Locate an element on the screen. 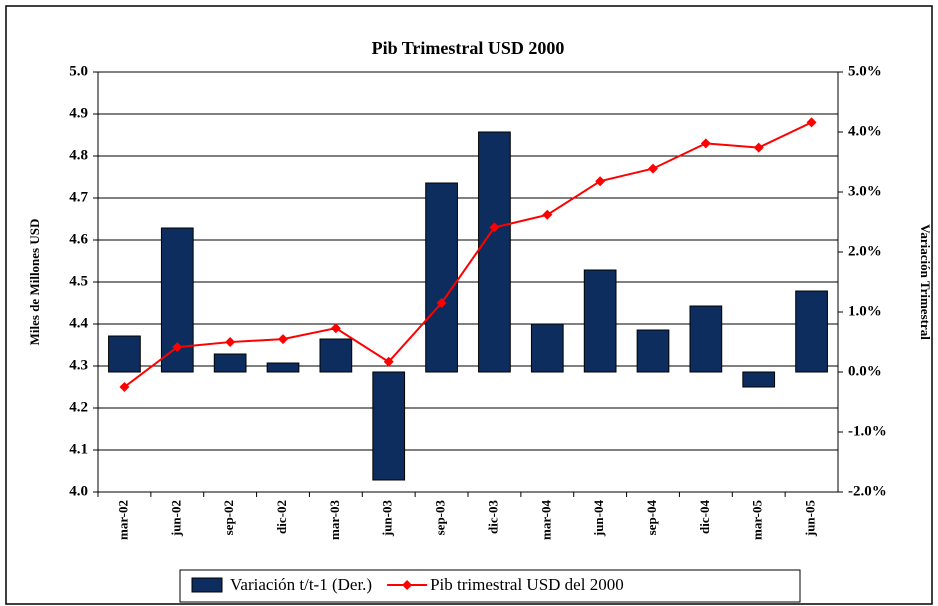 This screenshot has width=938, height=606. y-axis-label: Miles de Millones USD is located at coordinates (34, 282).